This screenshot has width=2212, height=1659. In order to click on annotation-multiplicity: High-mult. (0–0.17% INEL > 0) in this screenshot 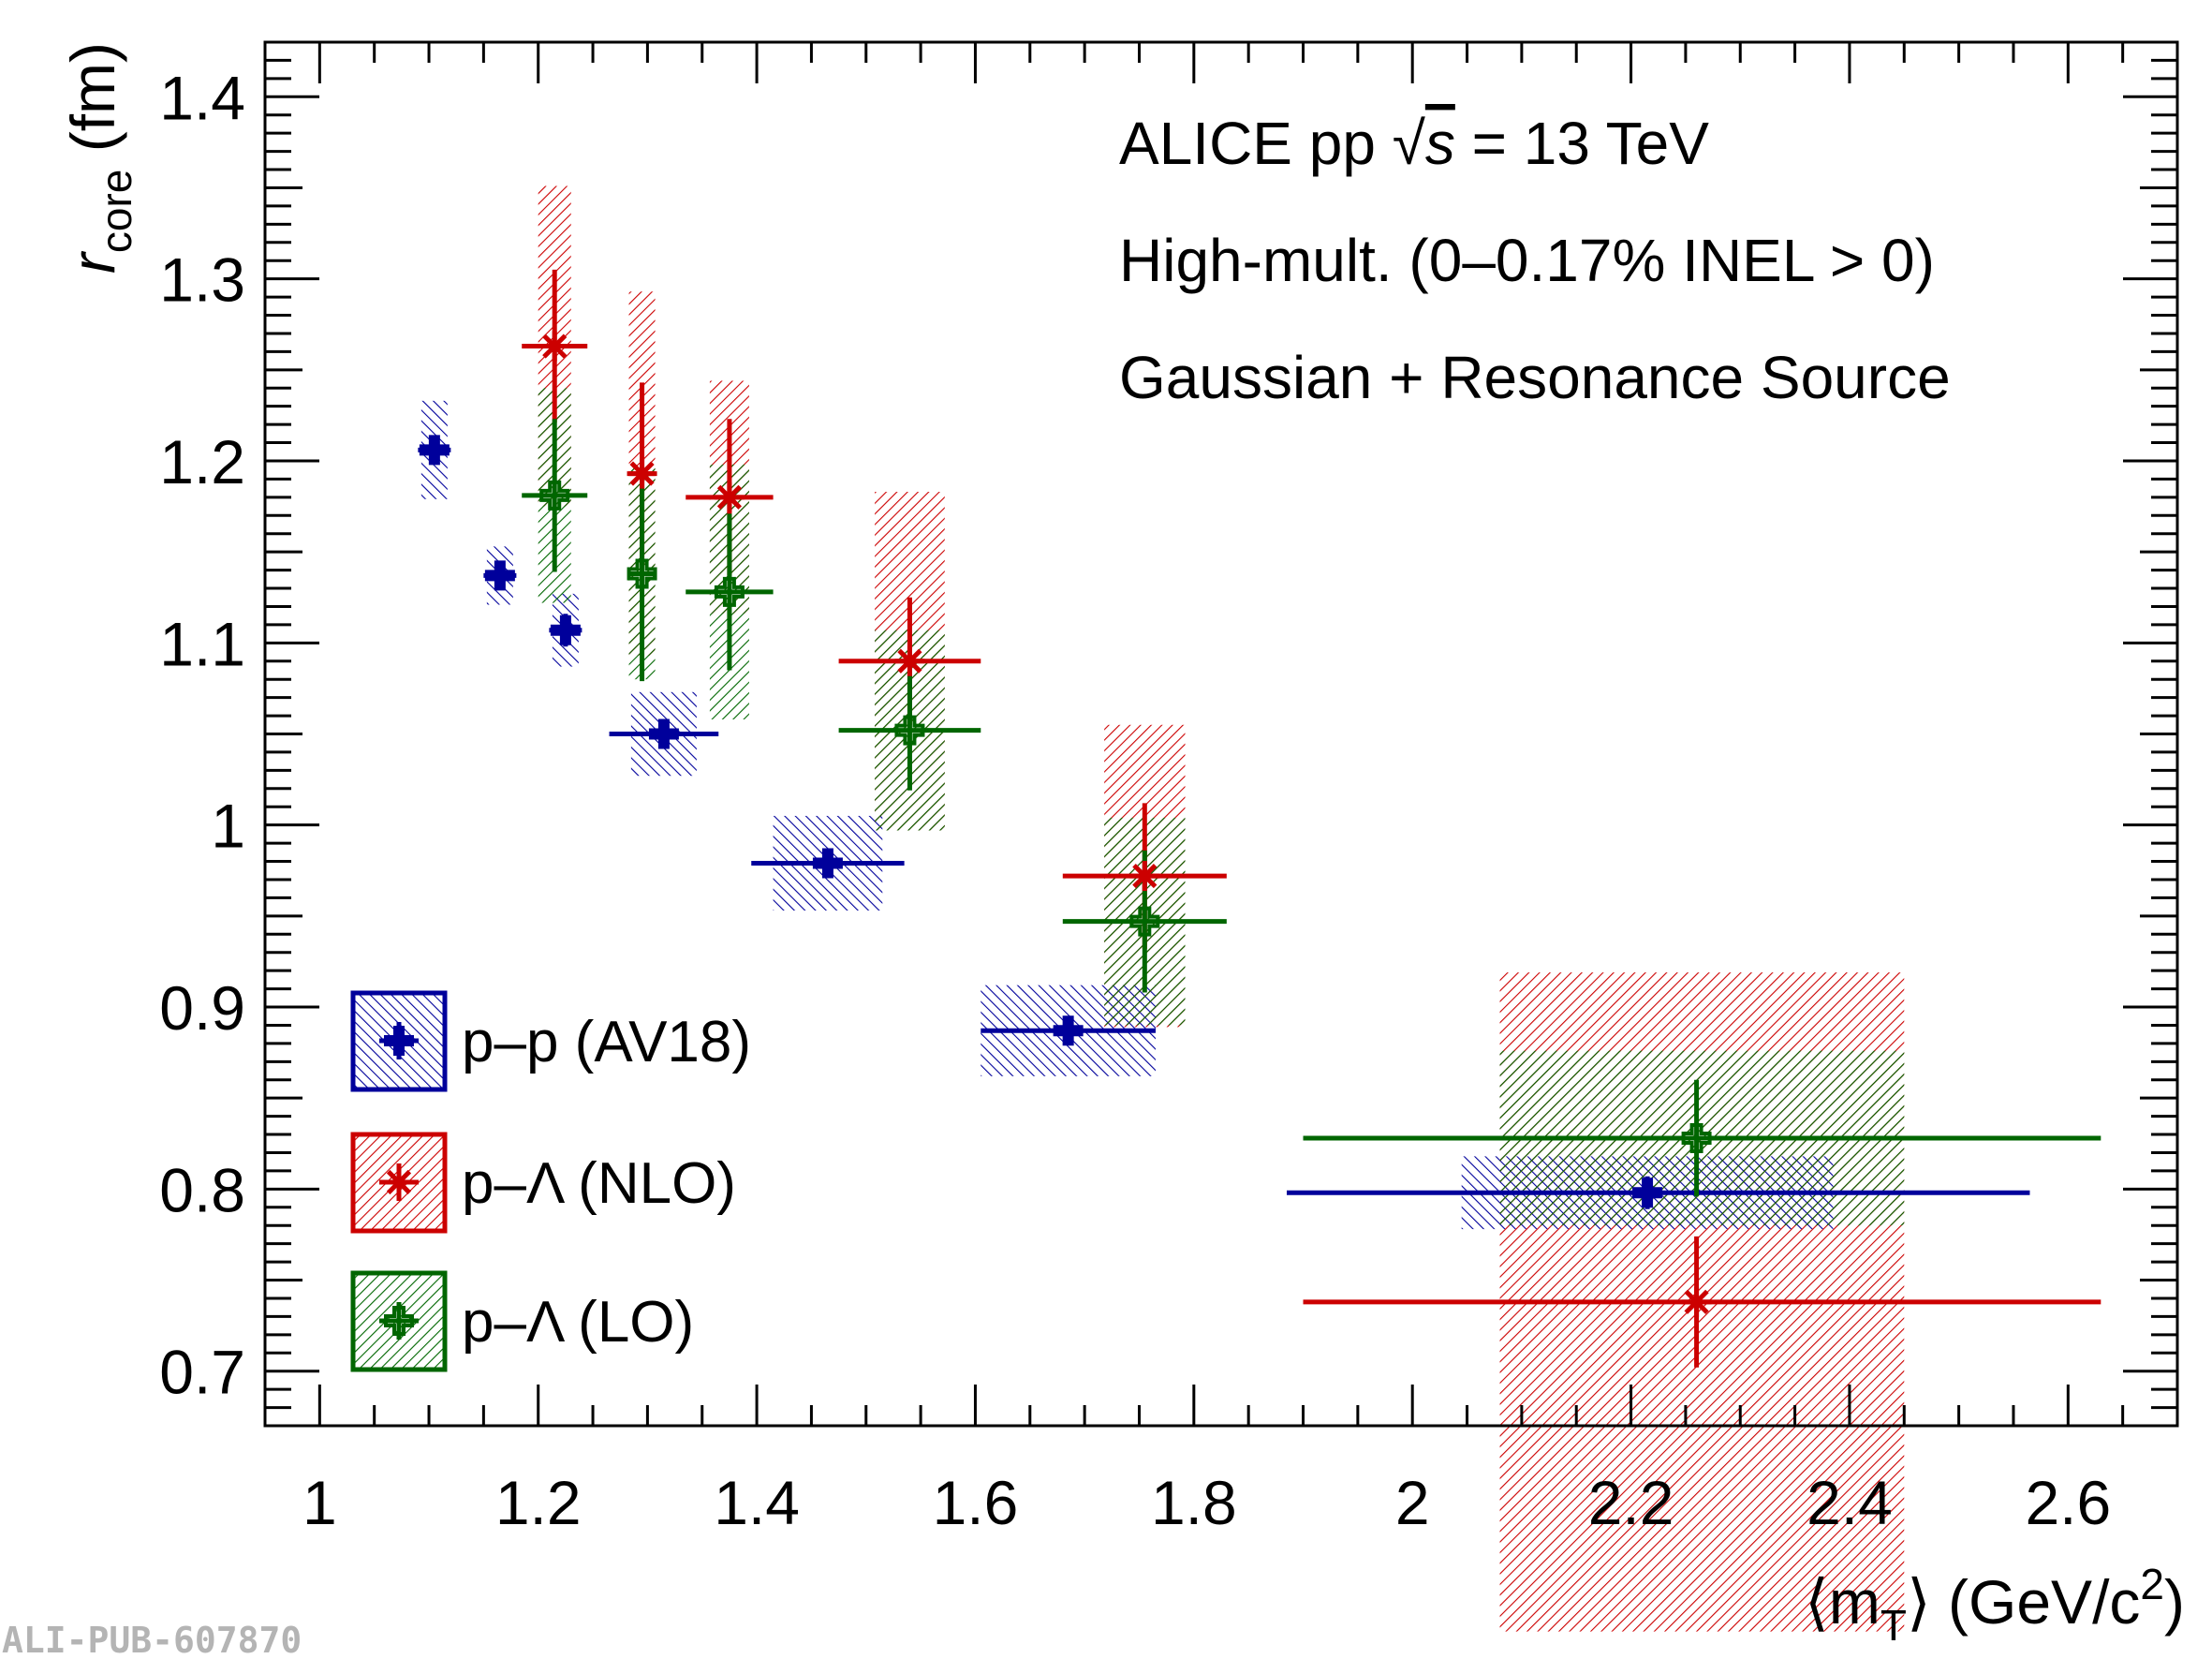, I will do `click(1527, 261)`.